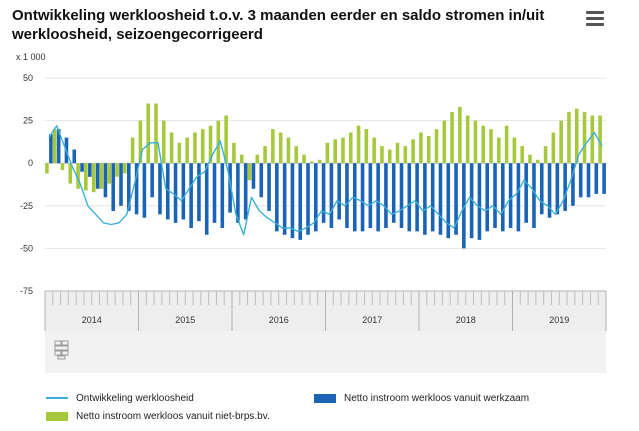  Describe the element at coordinates (26, 184) in the screenshot. I see `y-tick-labels: 50 25 0 -25 -50 -75` at that location.